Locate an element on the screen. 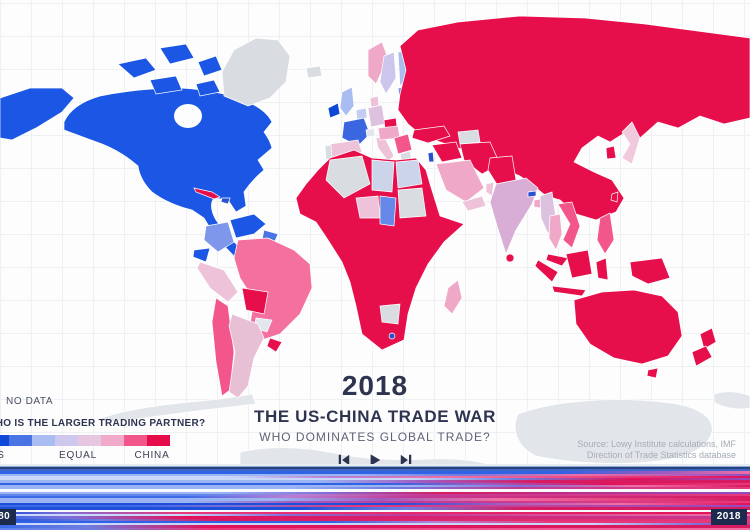  skip-back-button is located at coordinates (344, 460).